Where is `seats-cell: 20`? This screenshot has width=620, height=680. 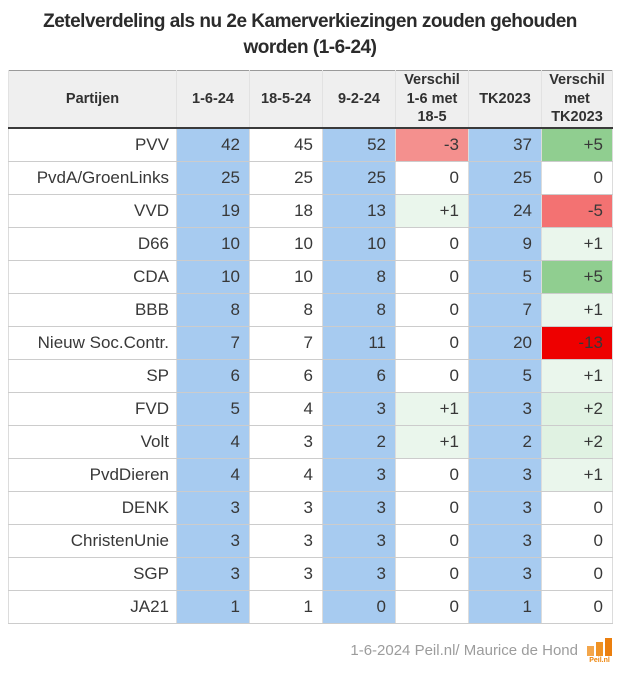 seats-cell: 20 is located at coordinates (505, 343).